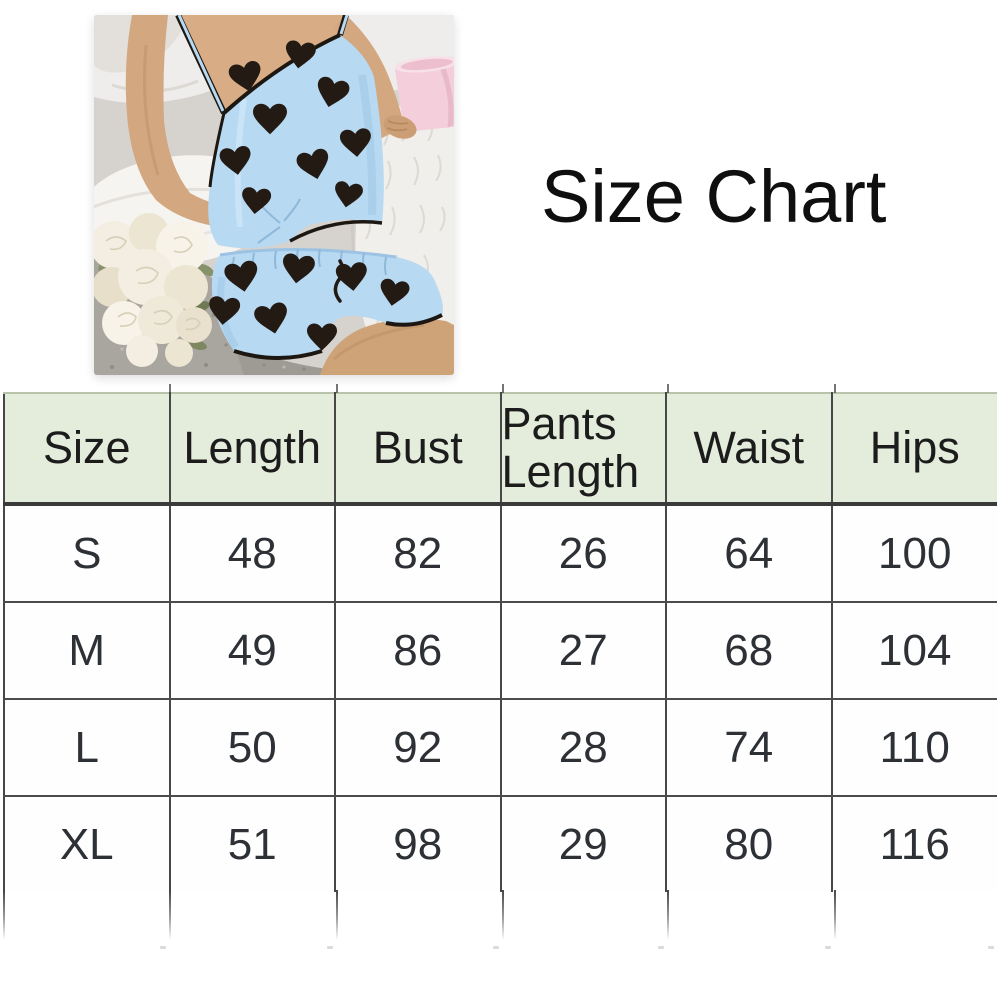  Describe the element at coordinates (87, 449) in the screenshot. I see `column-header-size: Size` at that location.